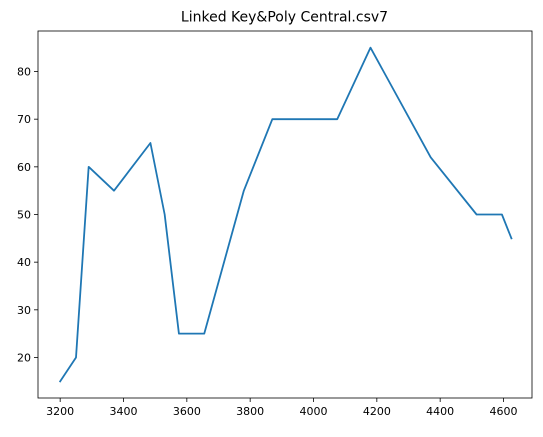 This screenshot has height=437, width=543. I want to click on x-tick-label: 3800, so click(250, 411).